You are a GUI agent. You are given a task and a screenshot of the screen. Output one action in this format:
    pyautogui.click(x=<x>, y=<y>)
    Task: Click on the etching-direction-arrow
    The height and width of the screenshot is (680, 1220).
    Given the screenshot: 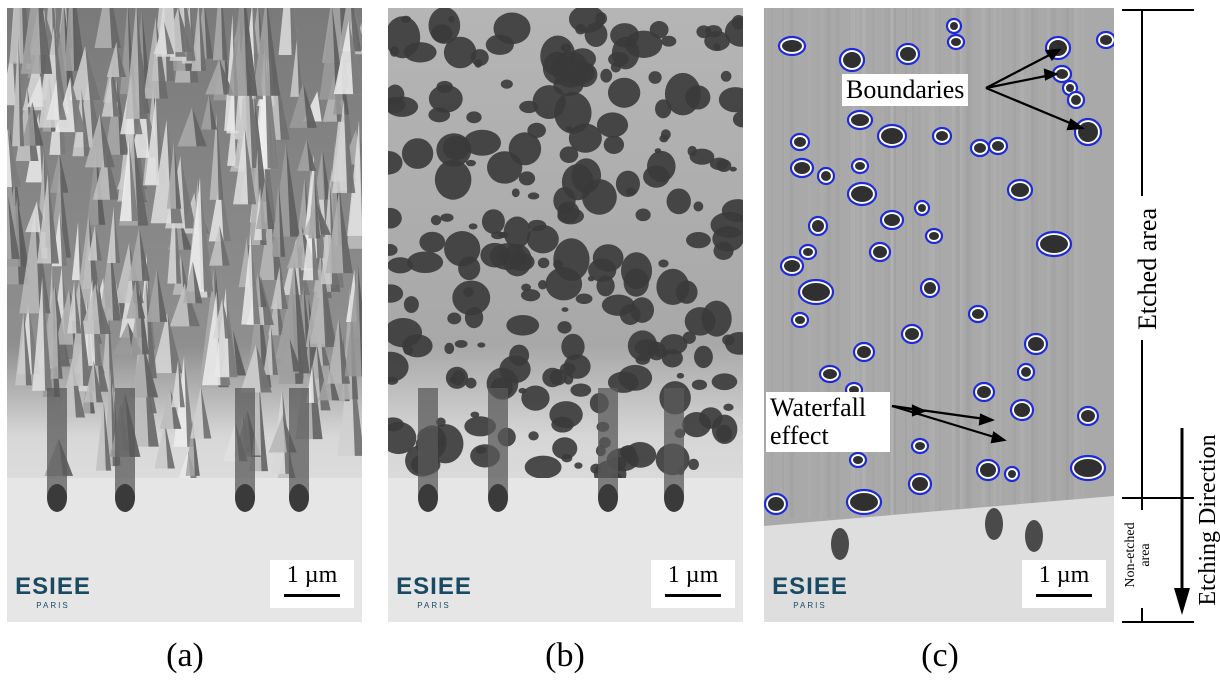 What is the action you would take?
    pyautogui.click(x=1182, y=521)
    